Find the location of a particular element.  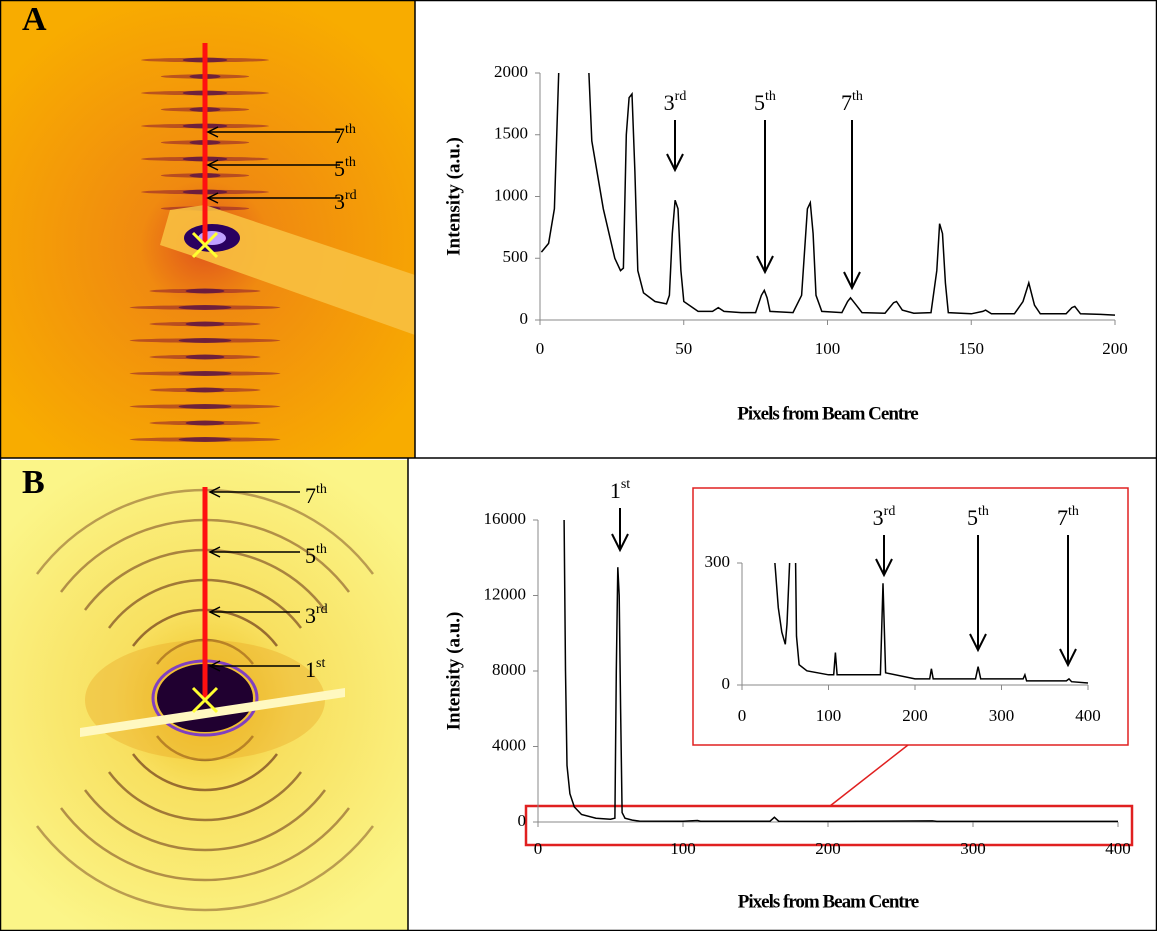

data-line is located at coordinates (931, 623).